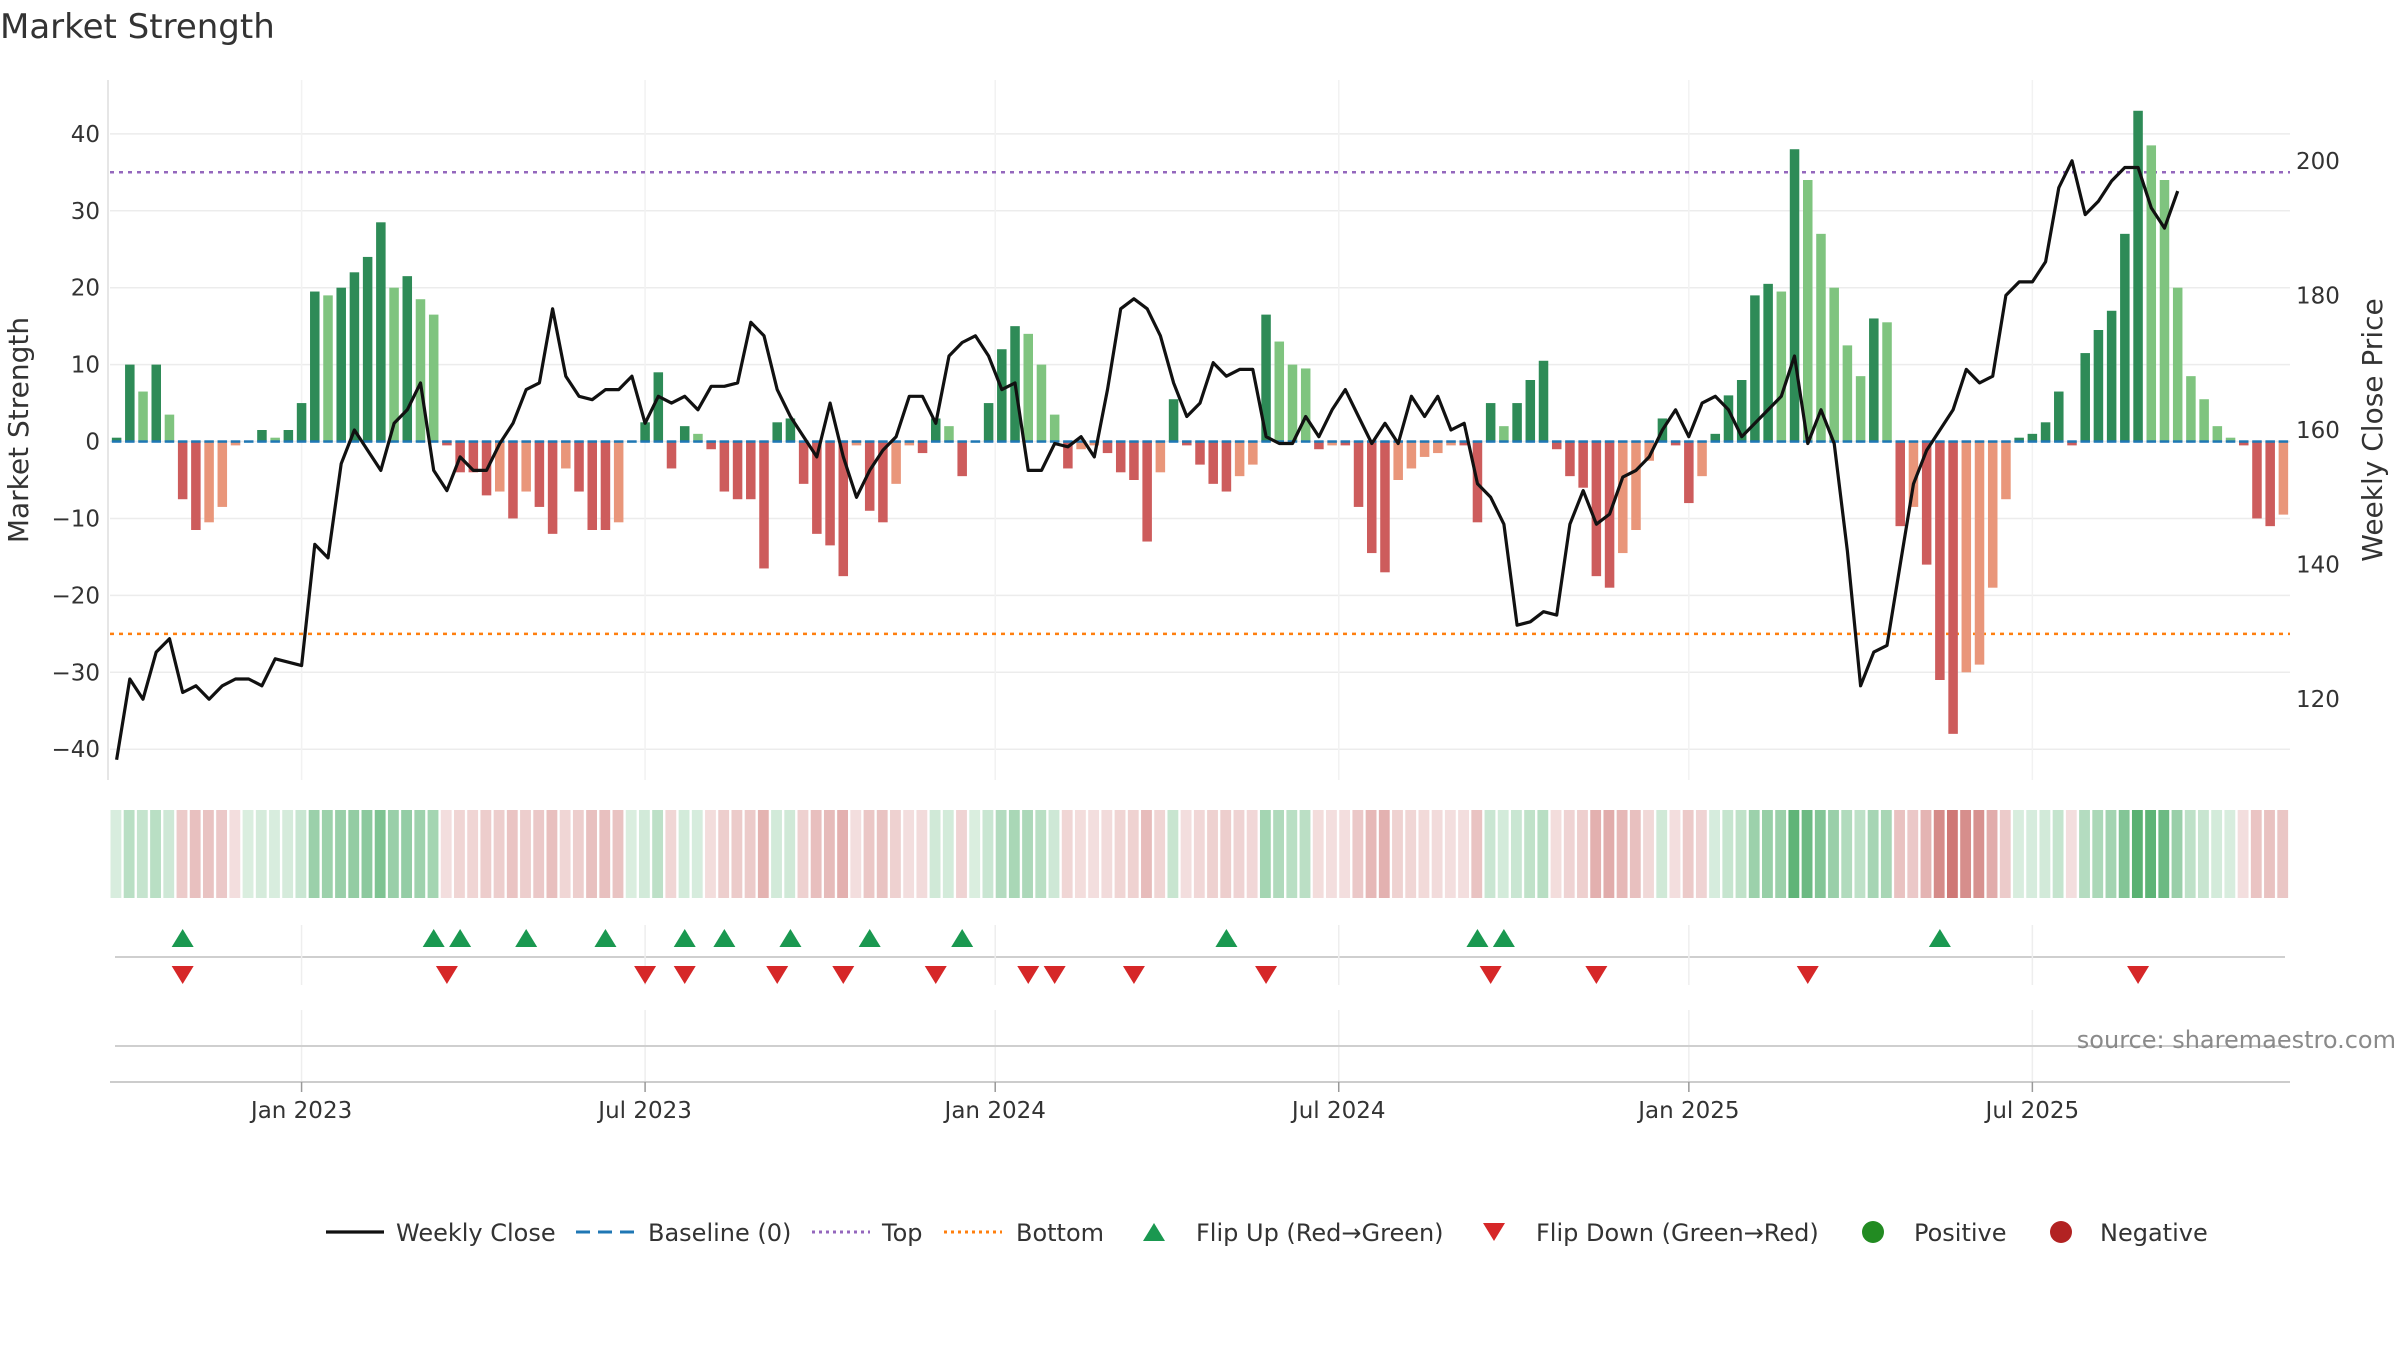 The height and width of the screenshot is (1350, 2400). Describe the element at coordinates (2236, 1040) in the screenshot. I see `source-credit: source: sharemaestro.com` at that location.